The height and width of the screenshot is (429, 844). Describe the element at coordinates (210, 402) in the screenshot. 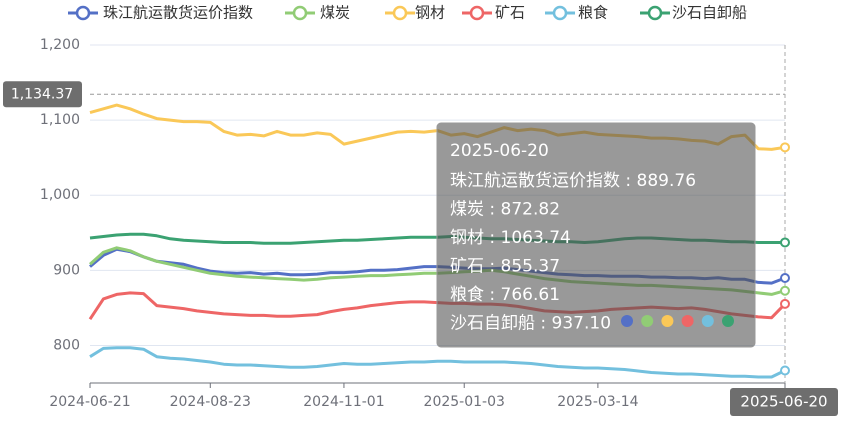

I see `x-tick-label: 2024-08-23` at that location.